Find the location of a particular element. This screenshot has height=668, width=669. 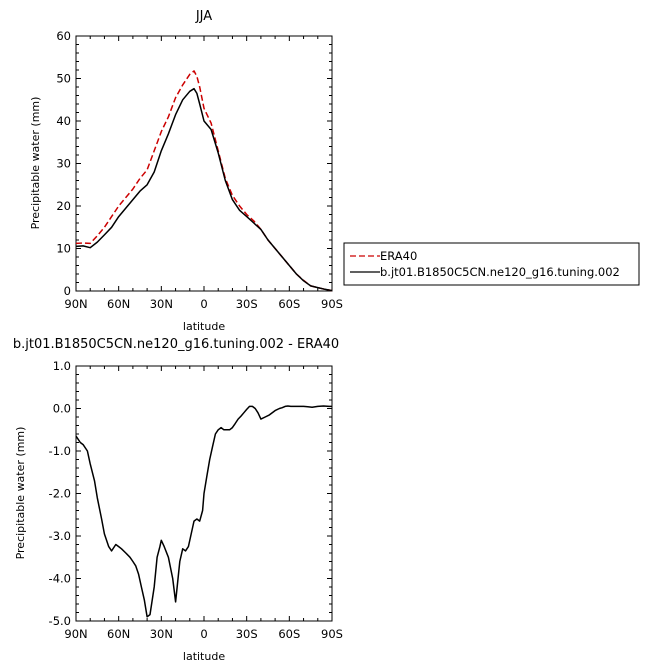

bottom-x-tick-label: 0 is located at coordinates (203, 634).